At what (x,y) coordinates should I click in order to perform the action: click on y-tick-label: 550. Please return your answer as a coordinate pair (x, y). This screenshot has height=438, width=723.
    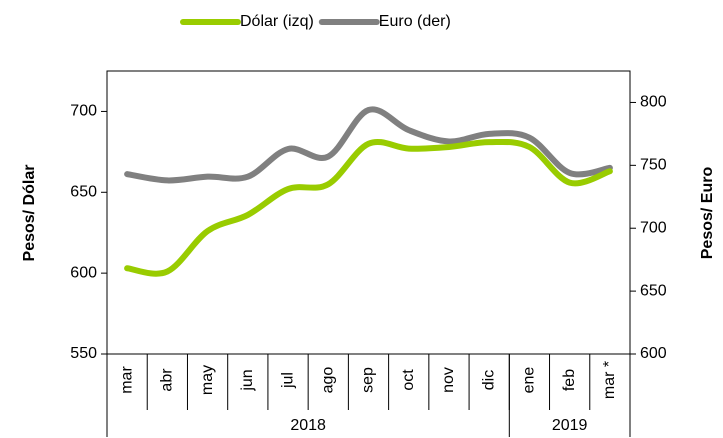
    Looking at the image, I should click on (83, 353).